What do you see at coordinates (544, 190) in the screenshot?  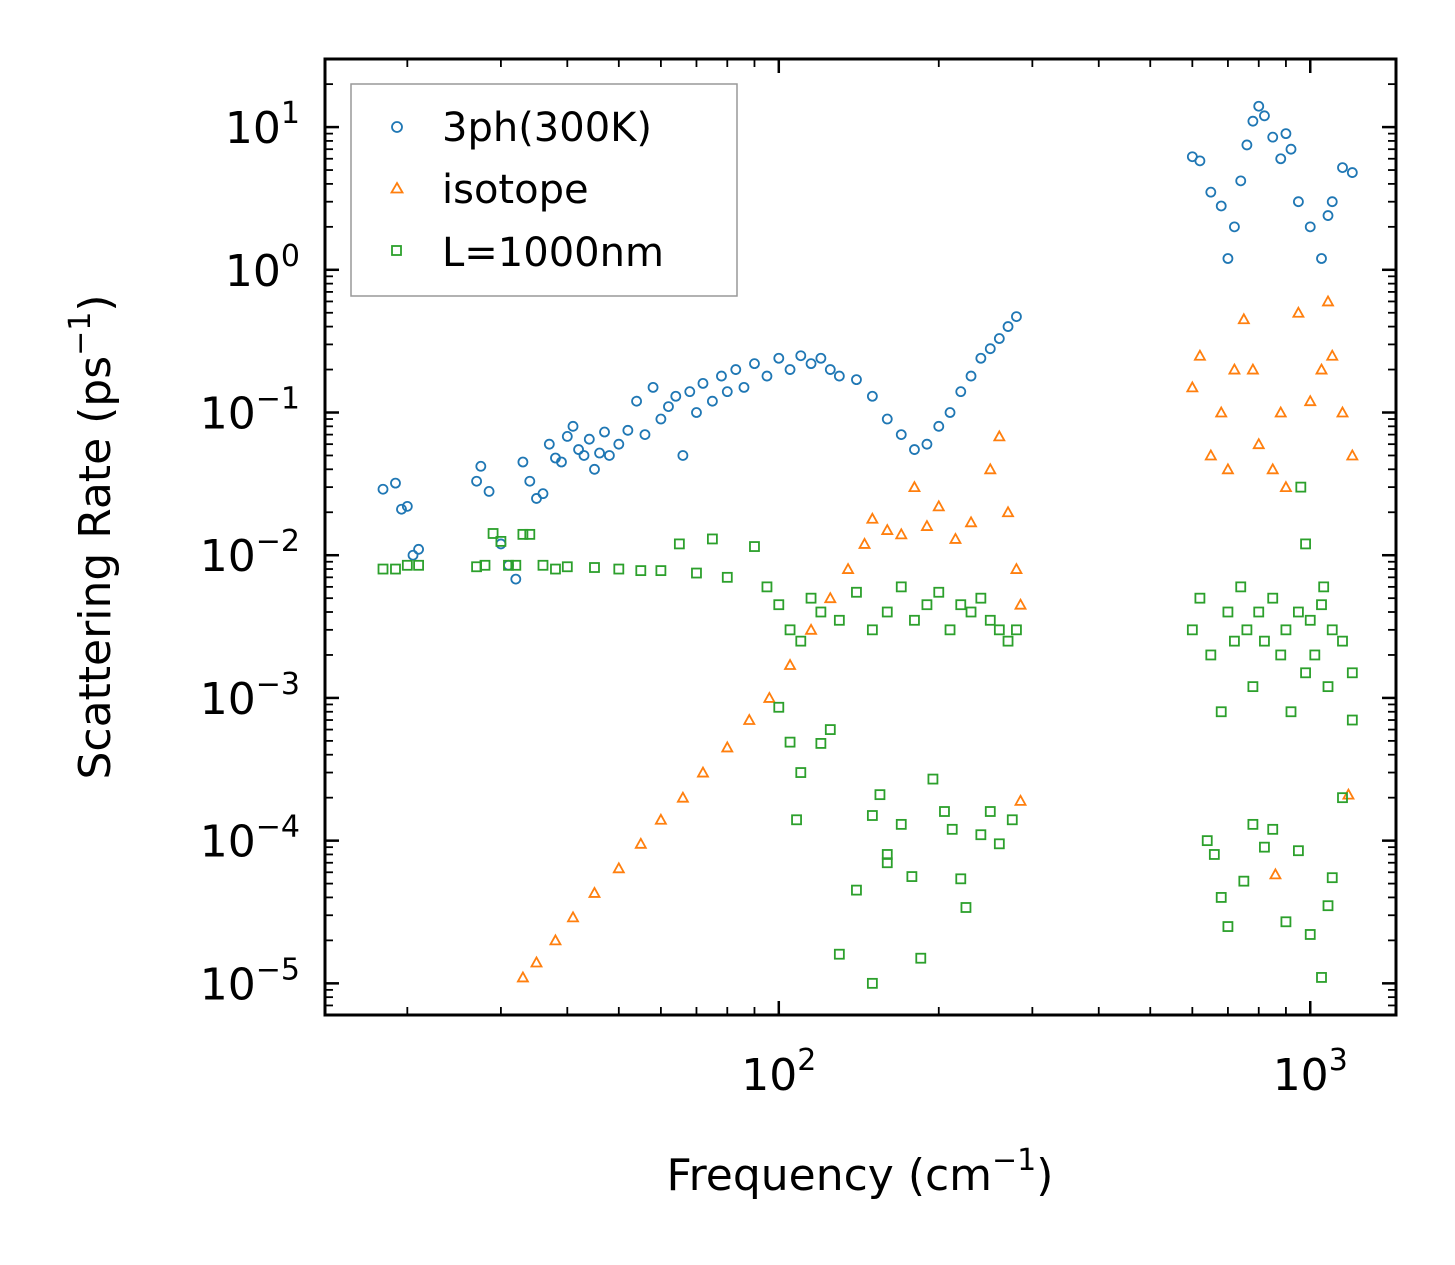 I see `legend: 3ph(300K) isotope L=1000nm` at bounding box center [544, 190].